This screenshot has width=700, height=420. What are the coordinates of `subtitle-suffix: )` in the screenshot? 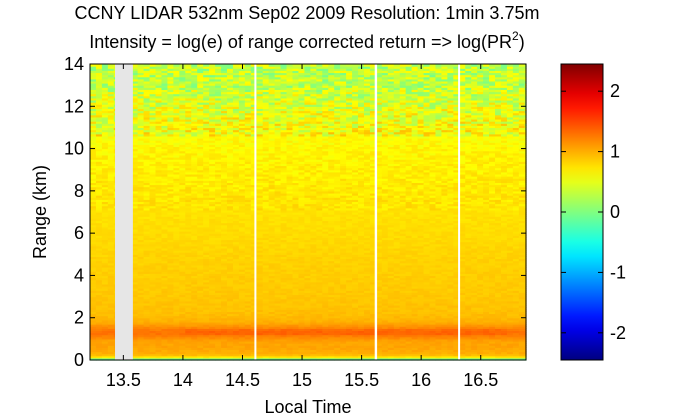 It's located at (522, 42).